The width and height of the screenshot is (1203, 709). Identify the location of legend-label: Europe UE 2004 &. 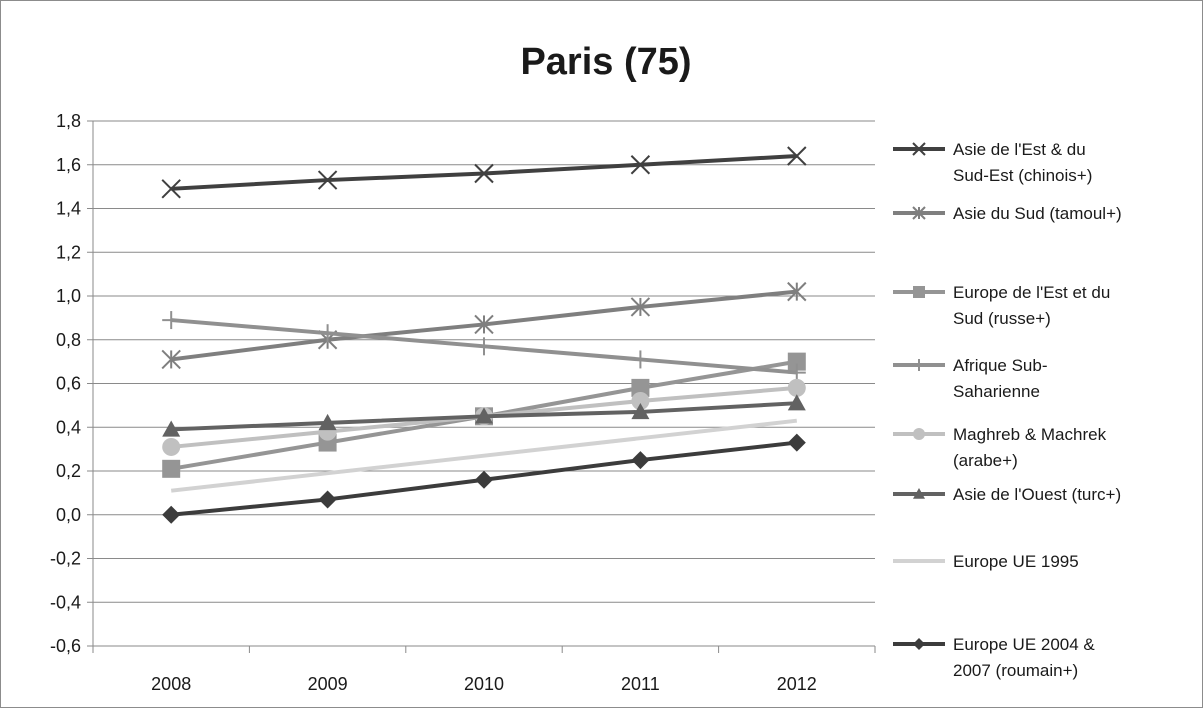
(1024, 644).